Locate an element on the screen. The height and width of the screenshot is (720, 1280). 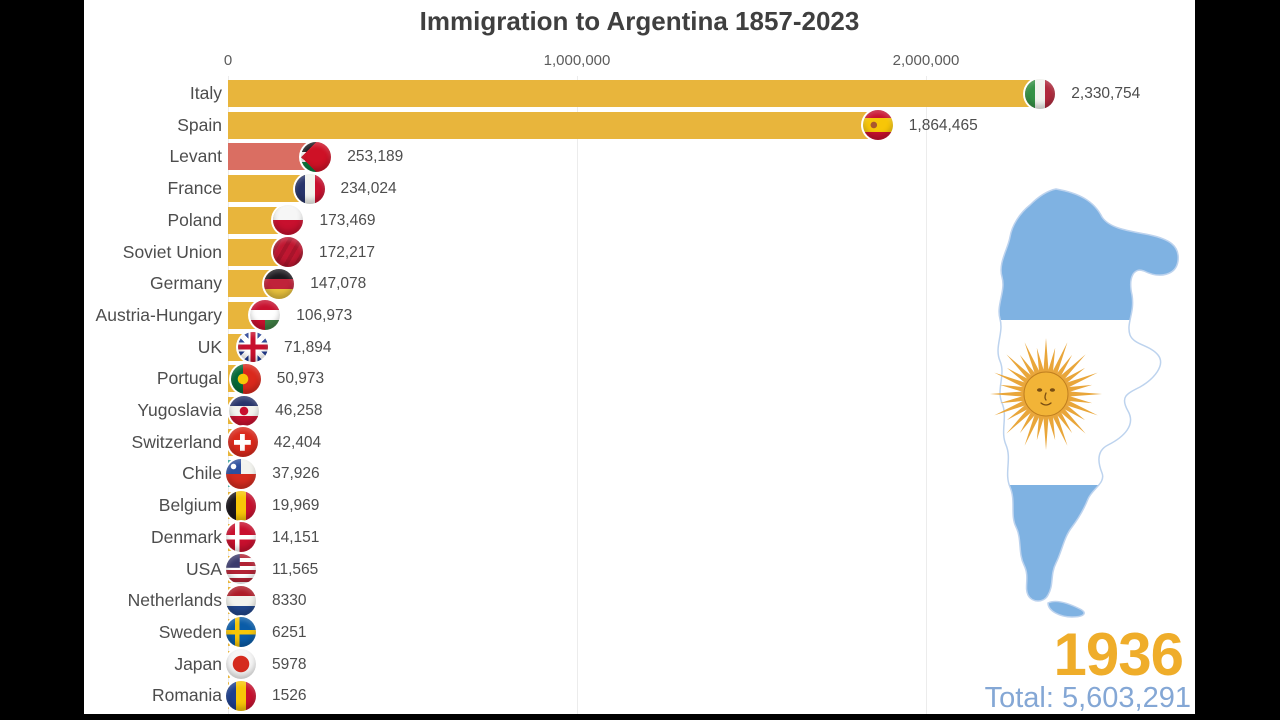
jordan-flag-icon is located at coordinates (316, 156).